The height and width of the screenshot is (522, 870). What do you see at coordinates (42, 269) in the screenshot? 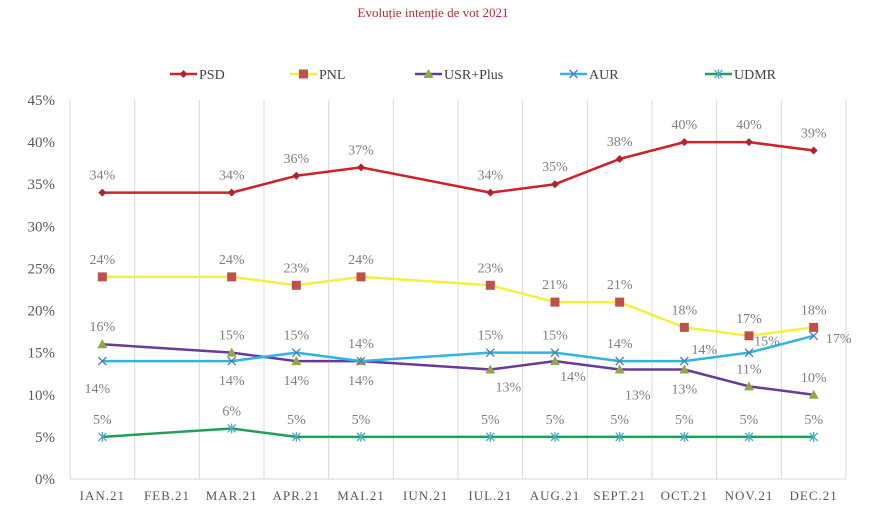
I see `y-tick-label: 25%` at bounding box center [42, 269].